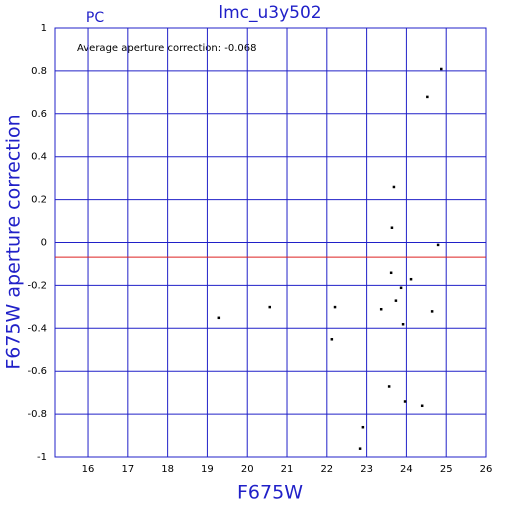  I want to click on x-axis-label: F675W, so click(270, 493).